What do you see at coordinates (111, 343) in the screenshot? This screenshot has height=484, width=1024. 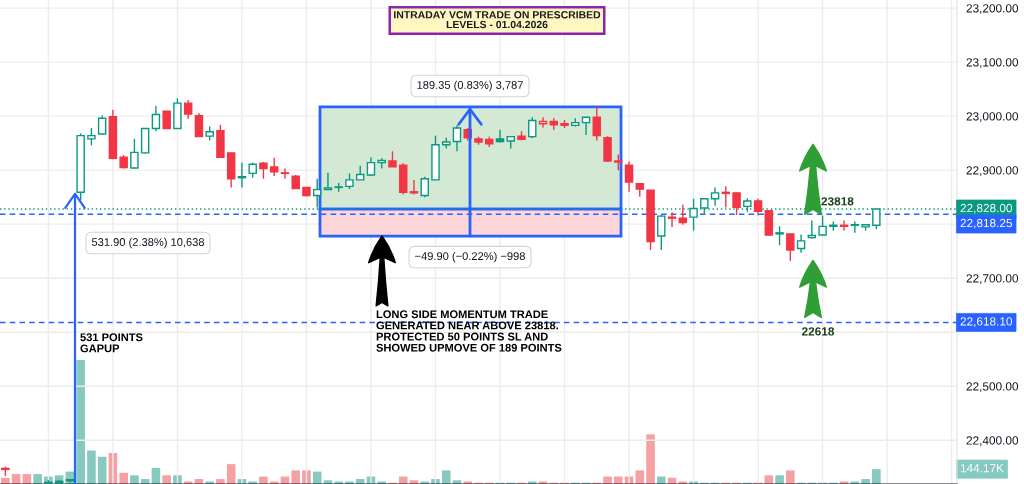 I see `annotation: 531 POINTS GAPUP` at bounding box center [111, 343].